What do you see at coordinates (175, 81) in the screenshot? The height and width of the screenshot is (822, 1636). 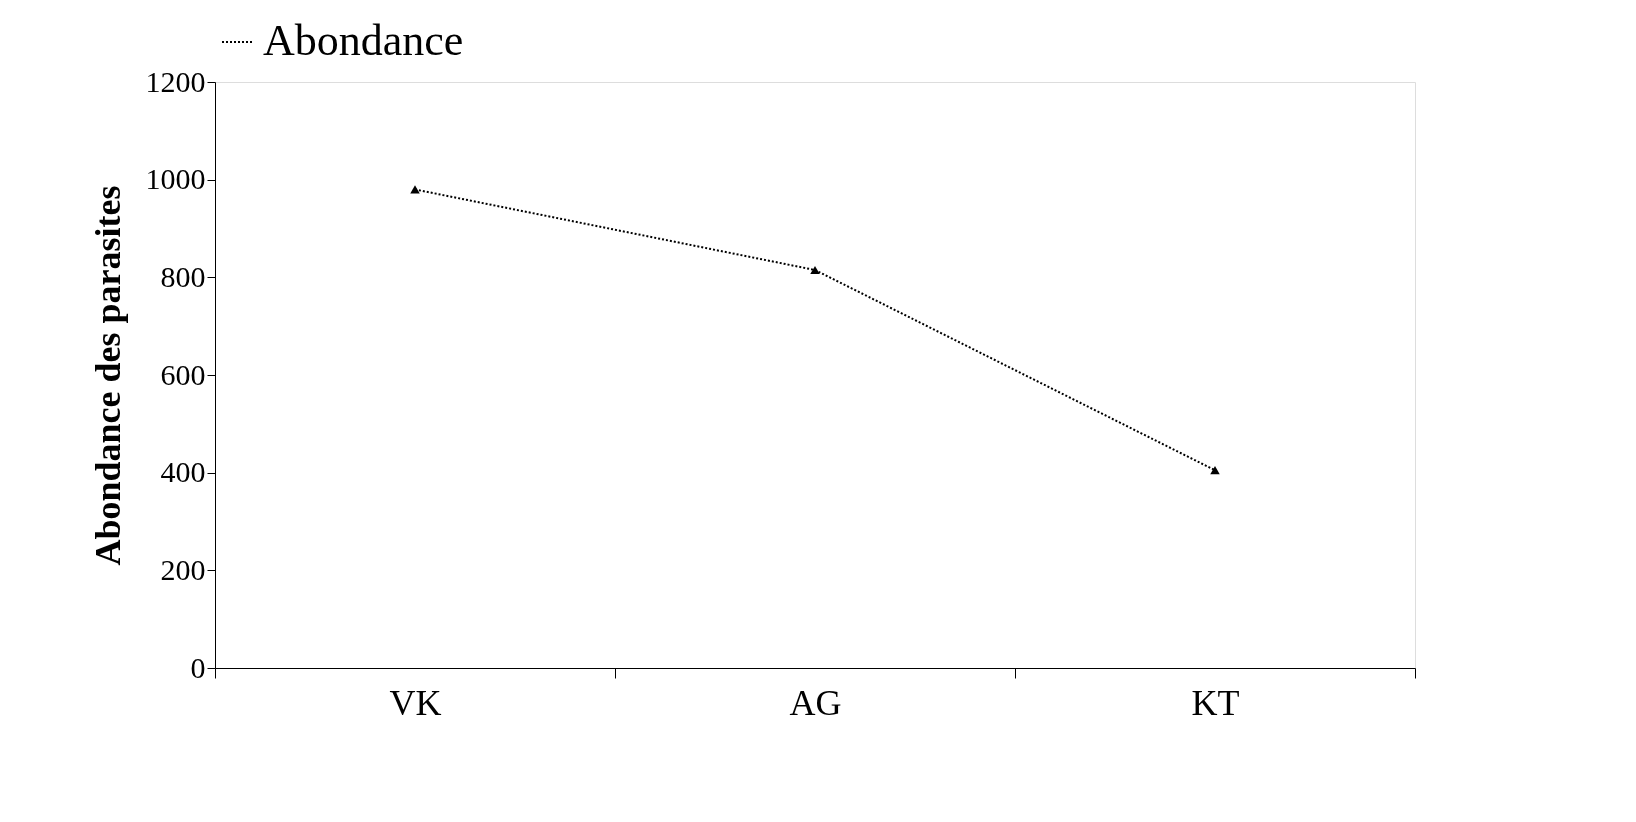 I see `y-tick-label: 1200` at bounding box center [175, 81].